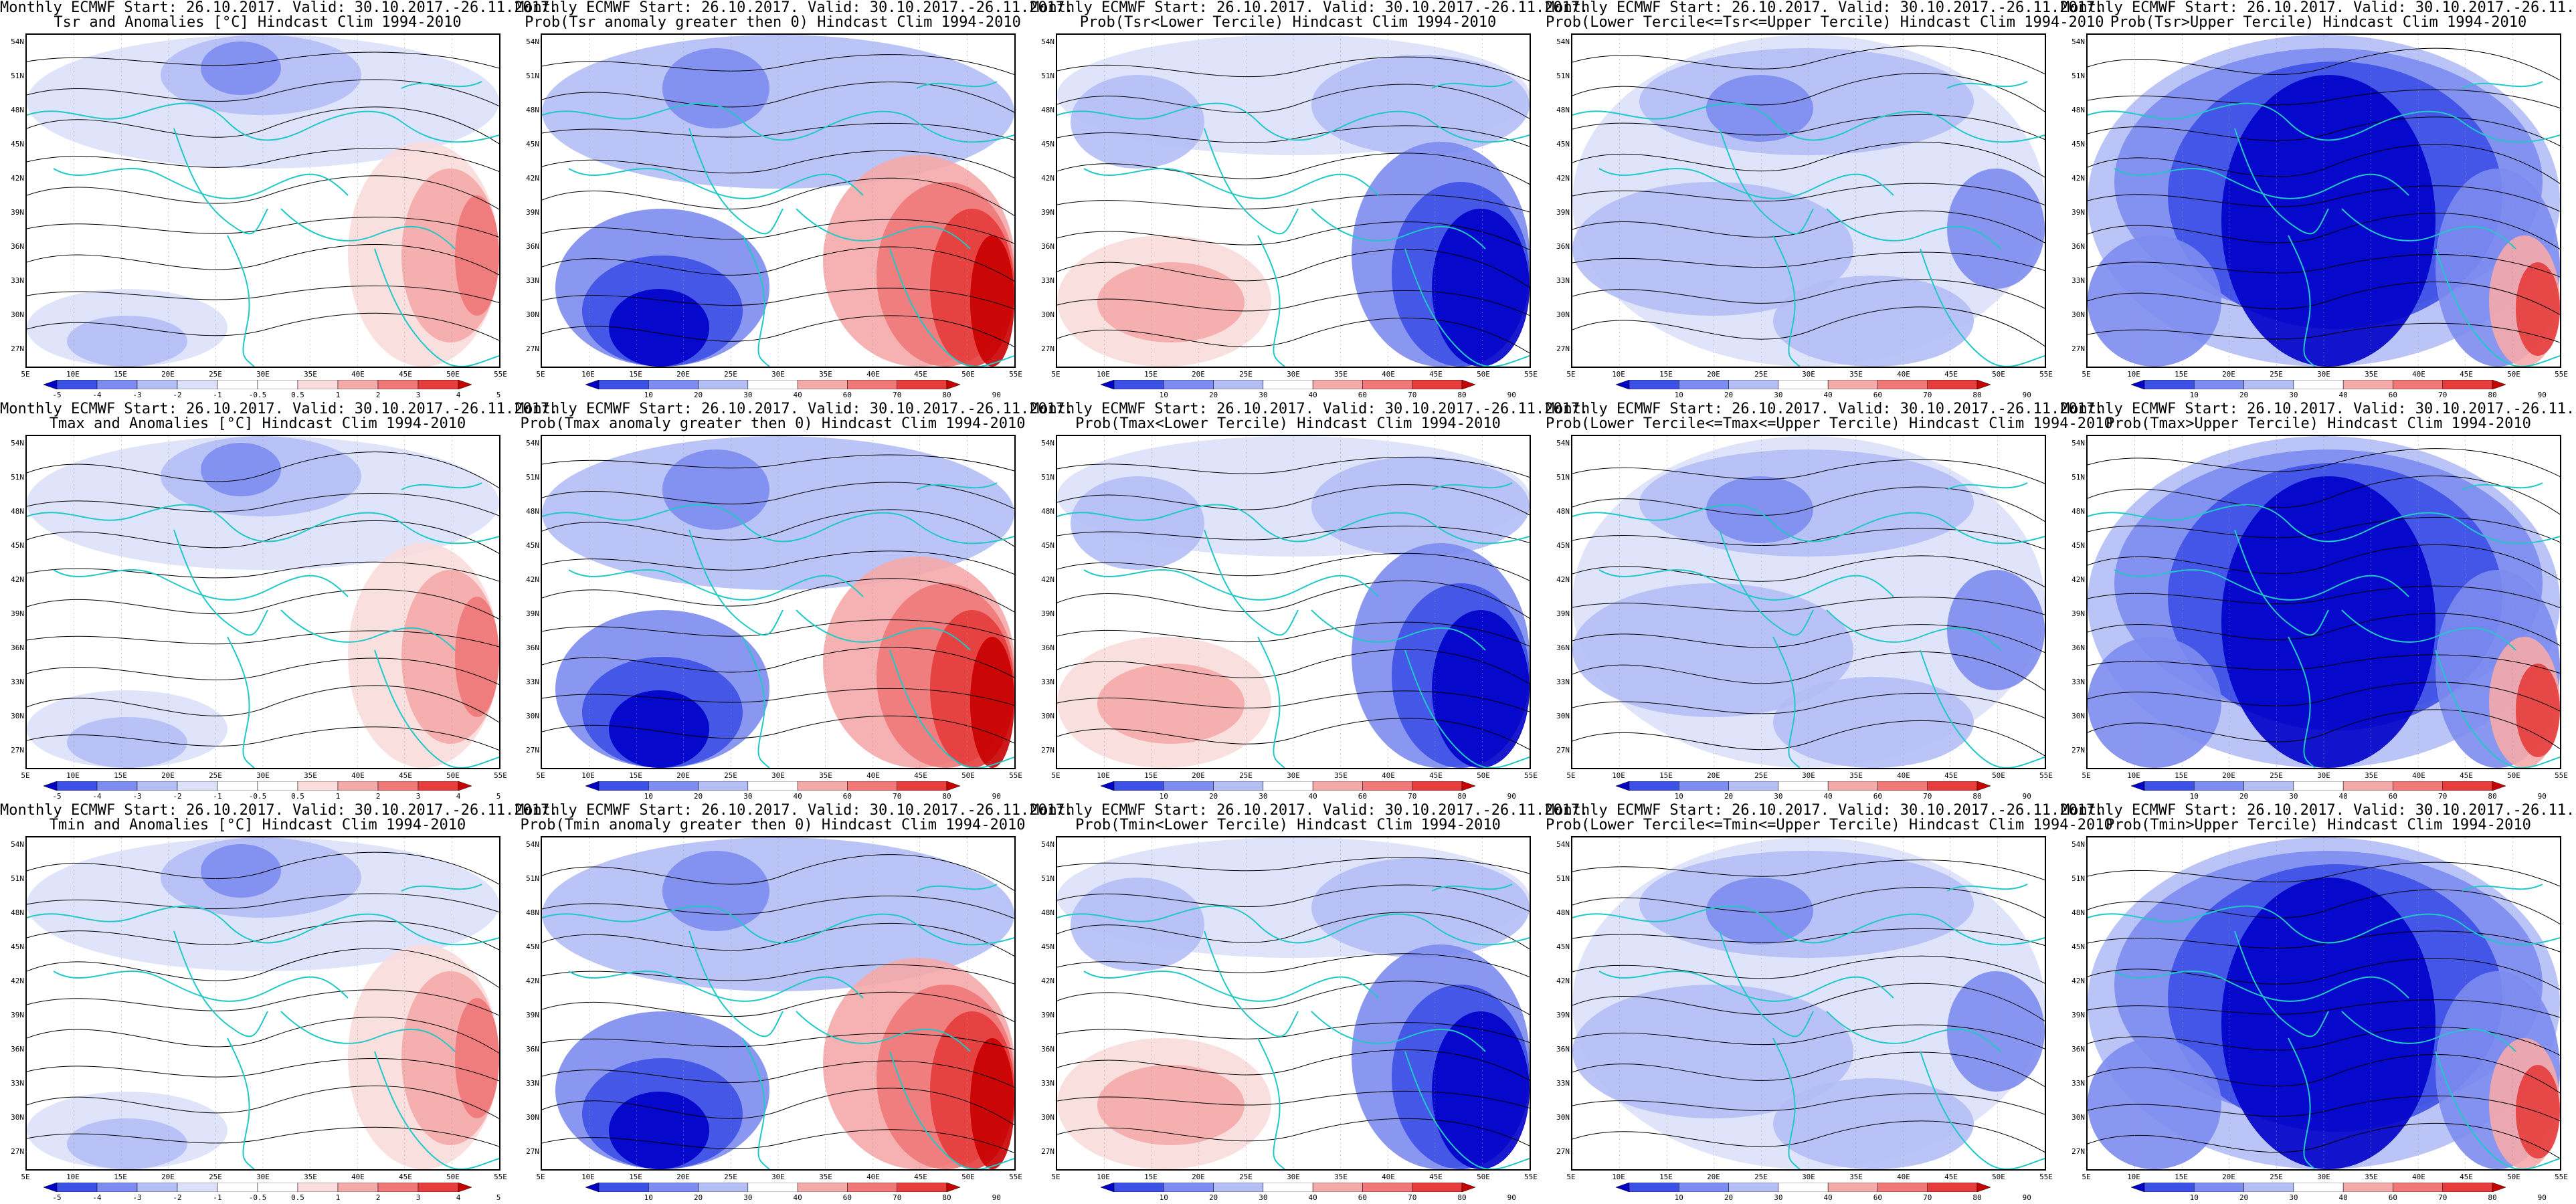  What do you see at coordinates (97, 395) in the screenshot?
I see `colorbar-label: -4` at bounding box center [97, 395].